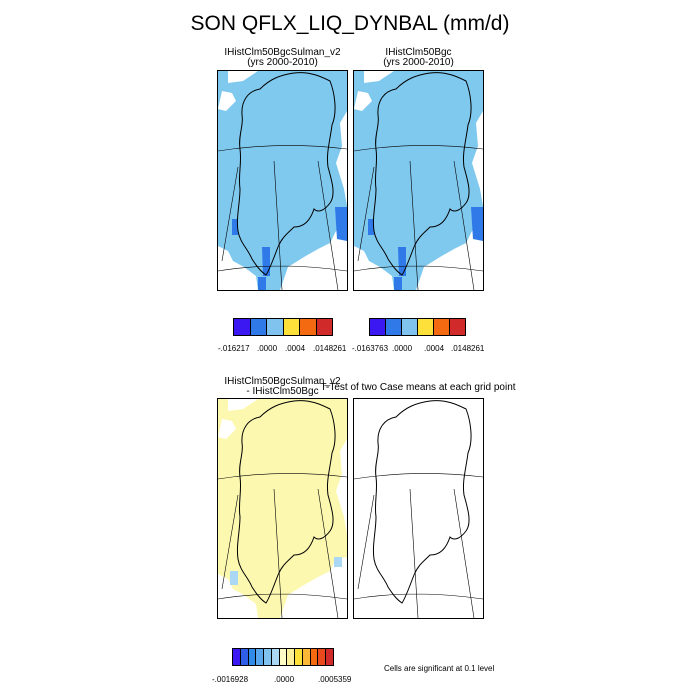  I want to click on colorbar-top-left, so click(283, 327).